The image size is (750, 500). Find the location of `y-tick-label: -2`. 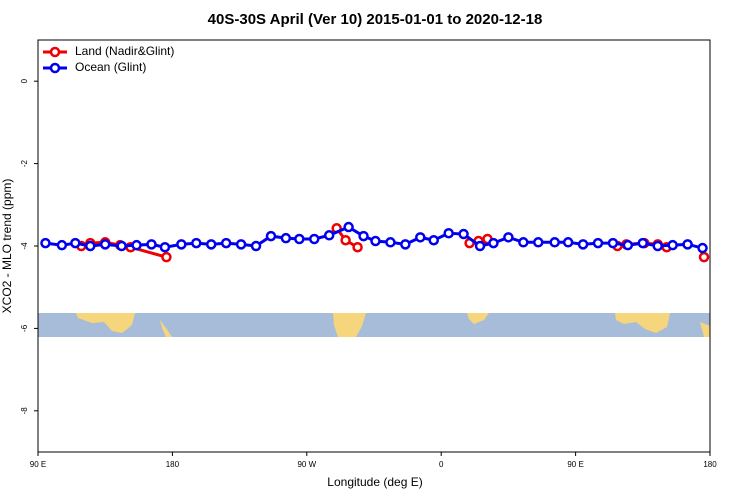

y-tick-label: -2 is located at coordinates (24, 163).